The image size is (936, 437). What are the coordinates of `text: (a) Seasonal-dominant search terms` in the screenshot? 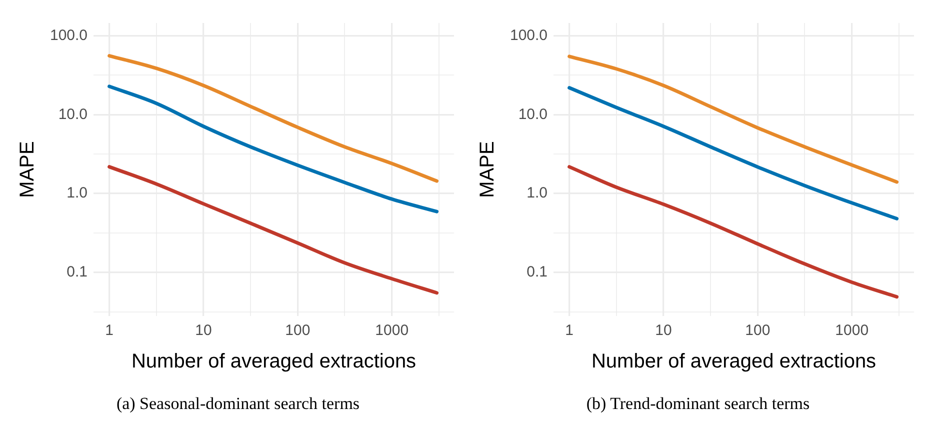 It's located at (238, 404).